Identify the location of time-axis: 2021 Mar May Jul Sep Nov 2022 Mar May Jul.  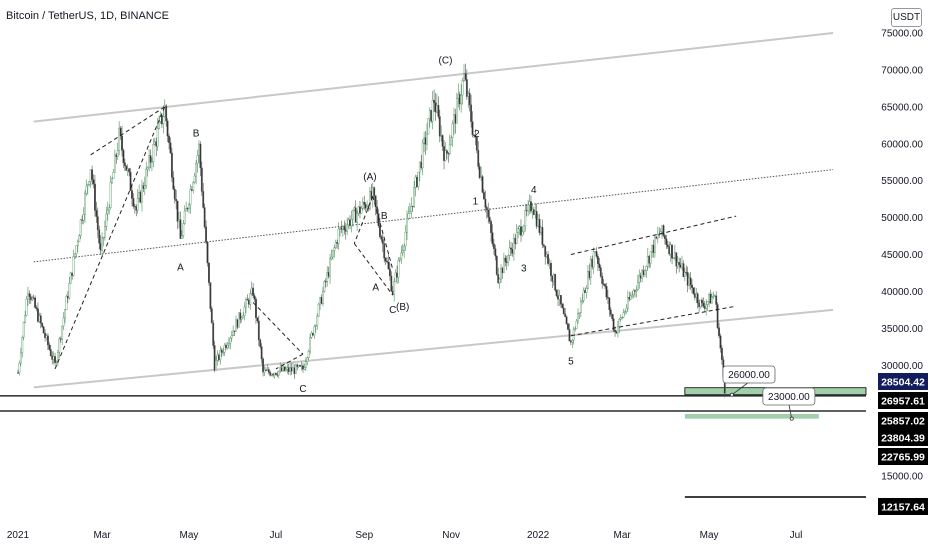
(405, 535).